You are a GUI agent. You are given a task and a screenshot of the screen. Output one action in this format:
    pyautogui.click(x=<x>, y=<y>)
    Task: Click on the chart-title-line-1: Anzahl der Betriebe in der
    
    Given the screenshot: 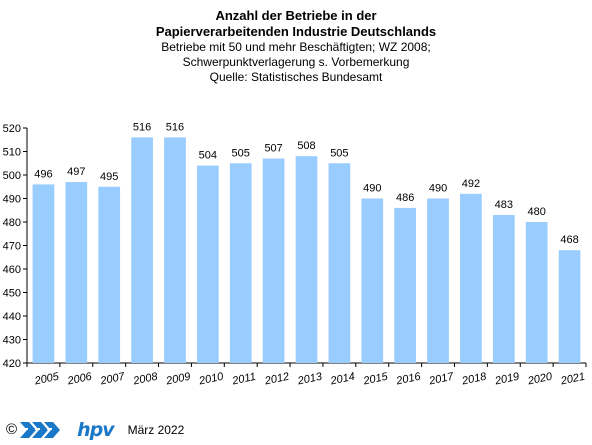 What is the action you would take?
    pyautogui.click(x=296, y=15)
    